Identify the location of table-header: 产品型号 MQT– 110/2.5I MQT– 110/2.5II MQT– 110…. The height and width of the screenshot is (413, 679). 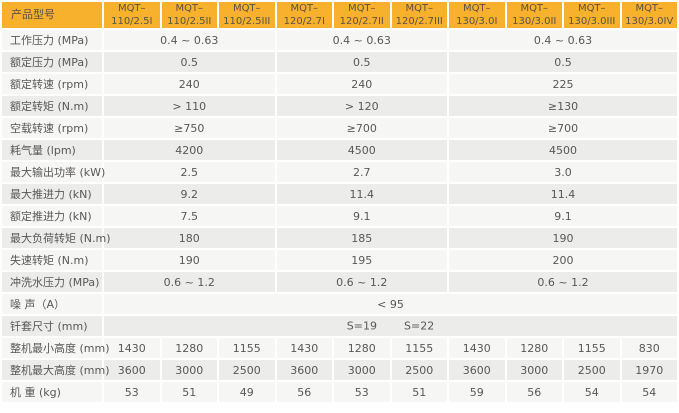
(339, 15).